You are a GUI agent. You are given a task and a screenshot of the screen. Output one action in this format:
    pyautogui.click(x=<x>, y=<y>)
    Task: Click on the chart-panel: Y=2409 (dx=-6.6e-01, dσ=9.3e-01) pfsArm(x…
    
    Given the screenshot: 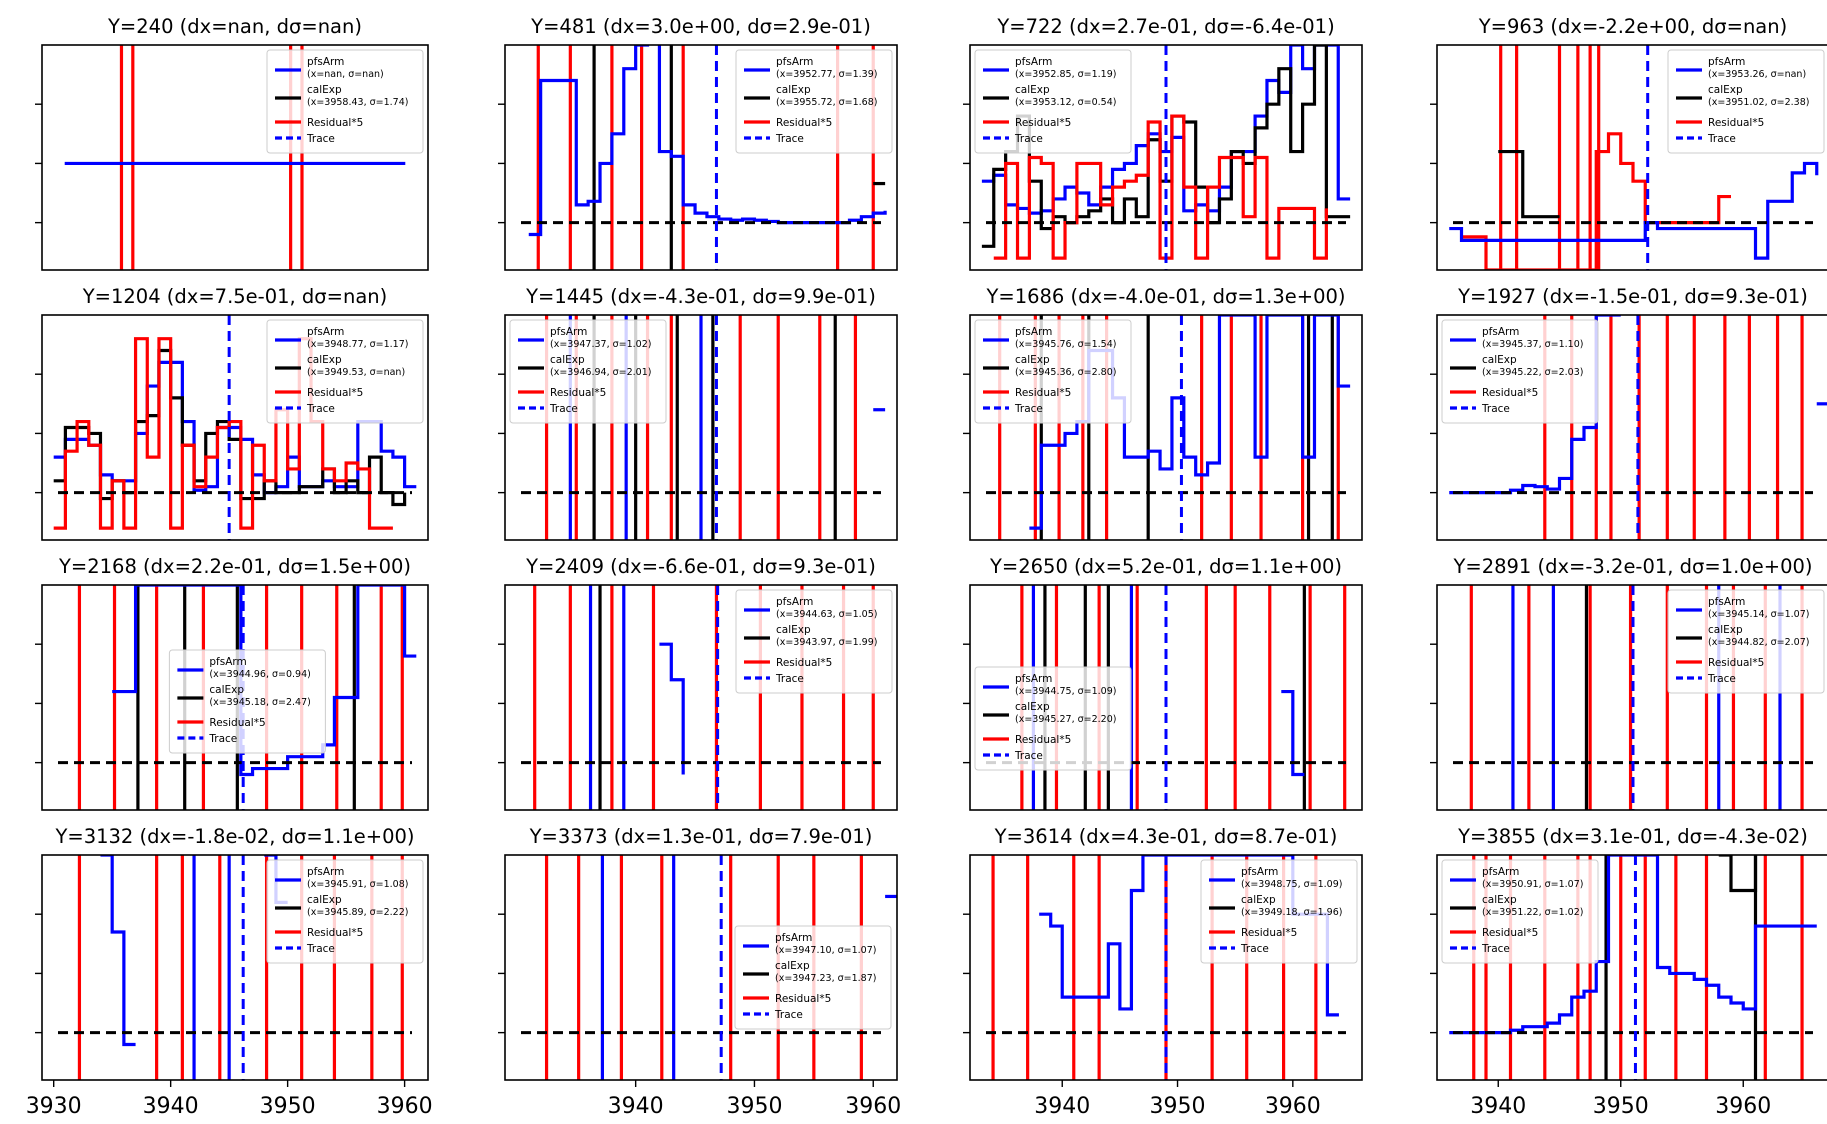 What is the action you would take?
    pyautogui.click(x=698, y=683)
    